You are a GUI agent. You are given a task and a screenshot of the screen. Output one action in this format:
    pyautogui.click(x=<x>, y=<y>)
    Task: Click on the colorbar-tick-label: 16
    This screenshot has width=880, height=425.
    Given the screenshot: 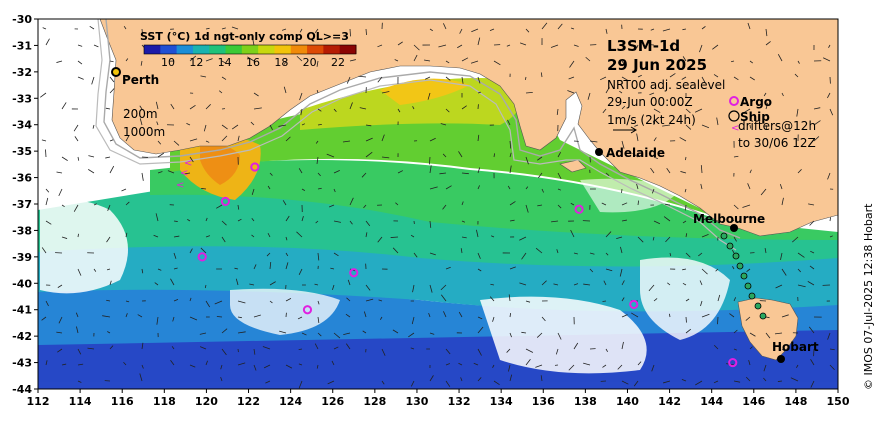 What is the action you would take?
    pyautogui.click(x=253, y=62)
    